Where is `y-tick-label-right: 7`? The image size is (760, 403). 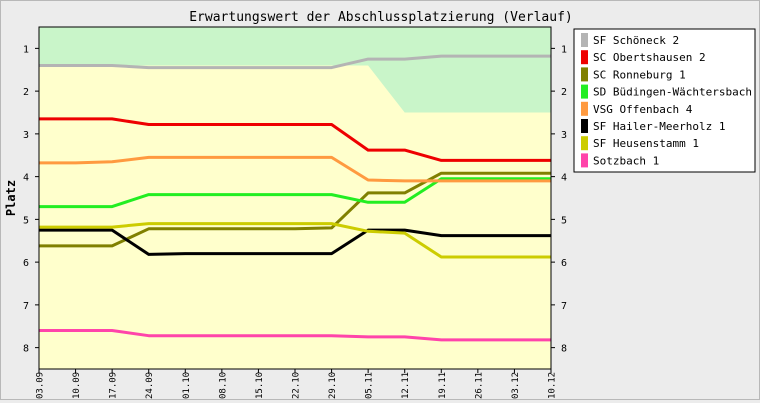
y-tick-label-right: 7 is located at coordinates (564, 306).